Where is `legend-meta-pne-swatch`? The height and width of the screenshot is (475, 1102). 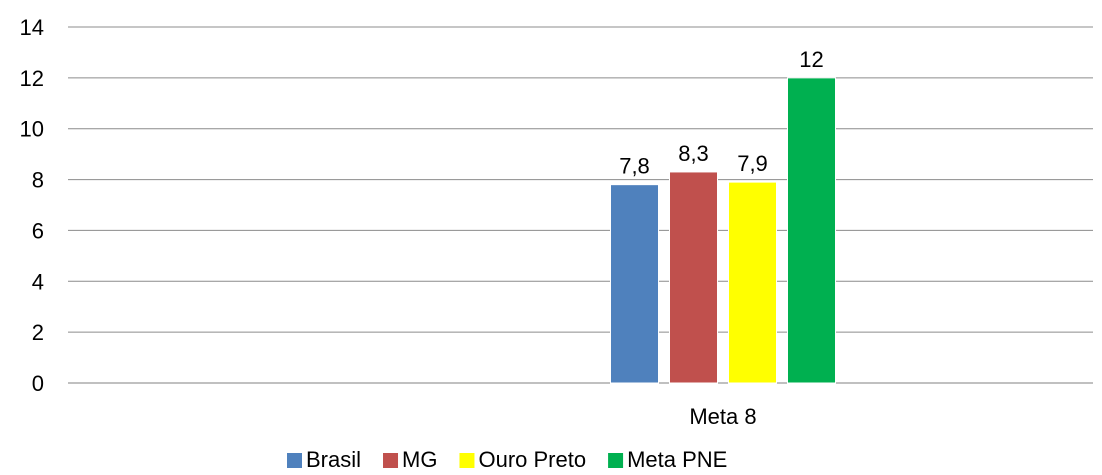 legend-meta-pne-swatch is located at coordinates (616, 460).